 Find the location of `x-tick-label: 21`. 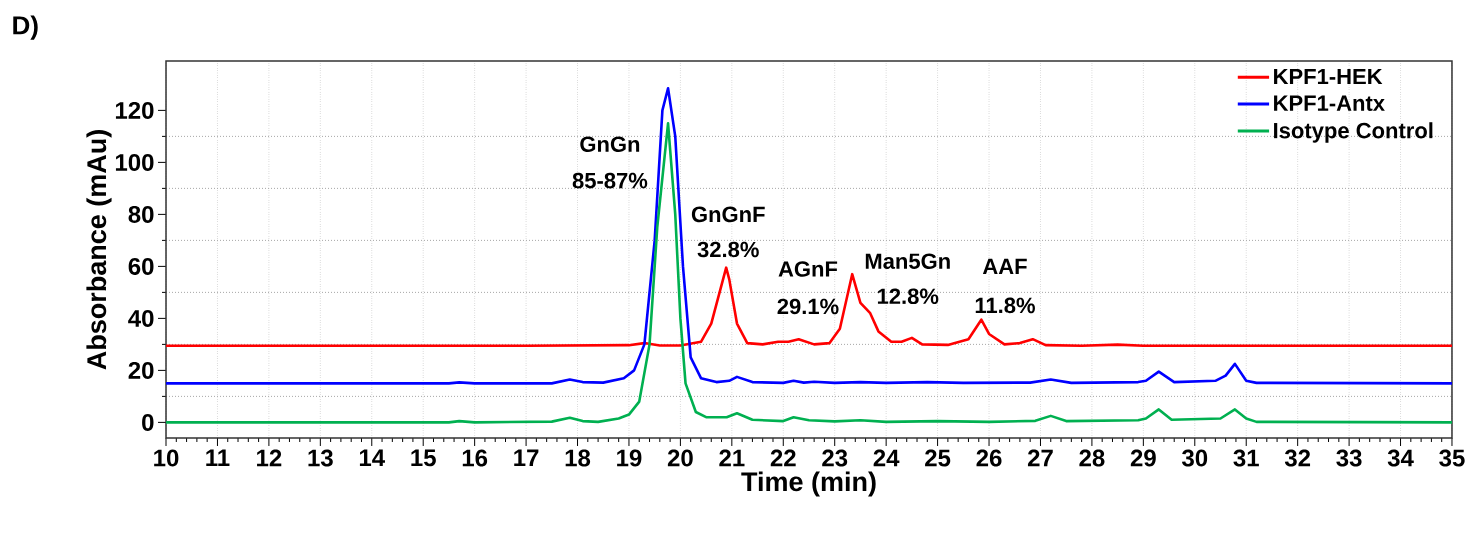

x-tick-label: 21 is located at coordinates (732, 458).